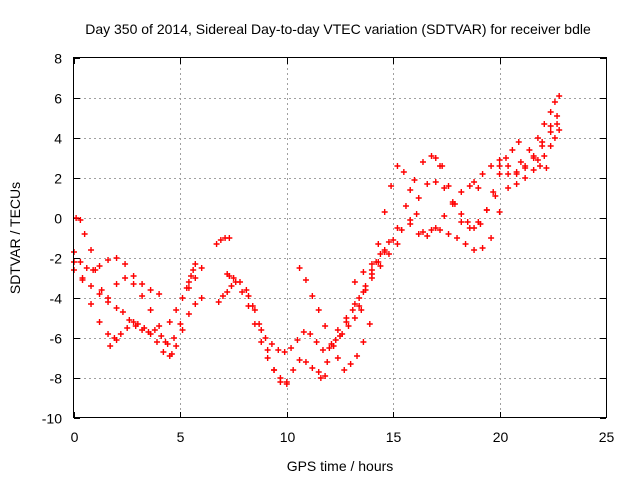  Describe the element at coordinates (56, 259) in the screenshot. I see `y-tick-label: -2` at that location.